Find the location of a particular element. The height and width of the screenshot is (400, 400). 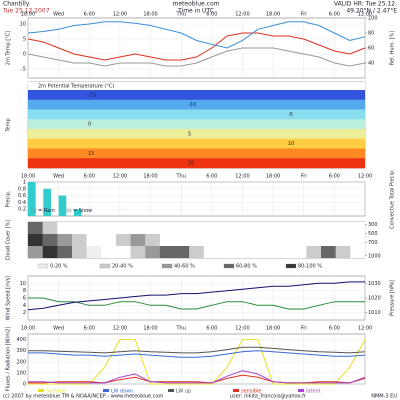

y2-tick-label: 1030 is located at coordinates (374, 284).